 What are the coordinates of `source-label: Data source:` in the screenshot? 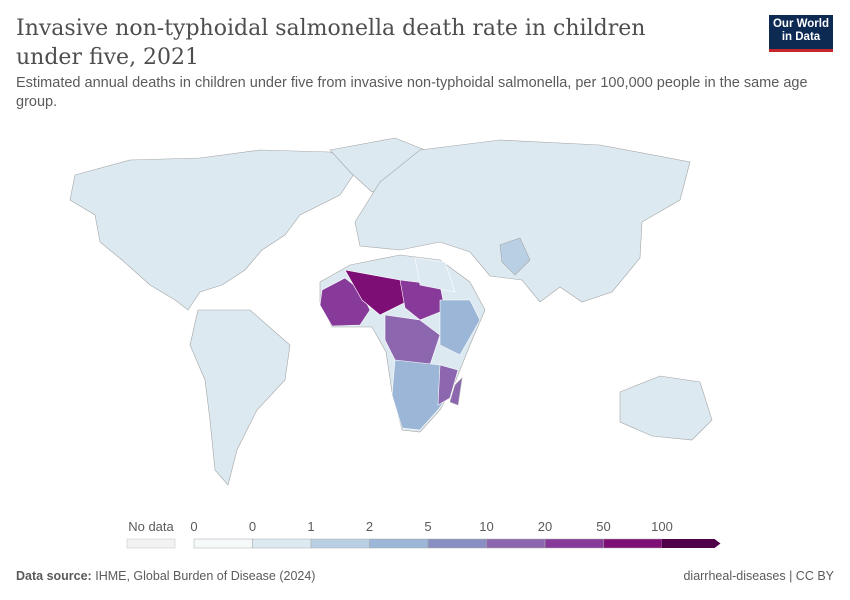 It's located at (54, 576).